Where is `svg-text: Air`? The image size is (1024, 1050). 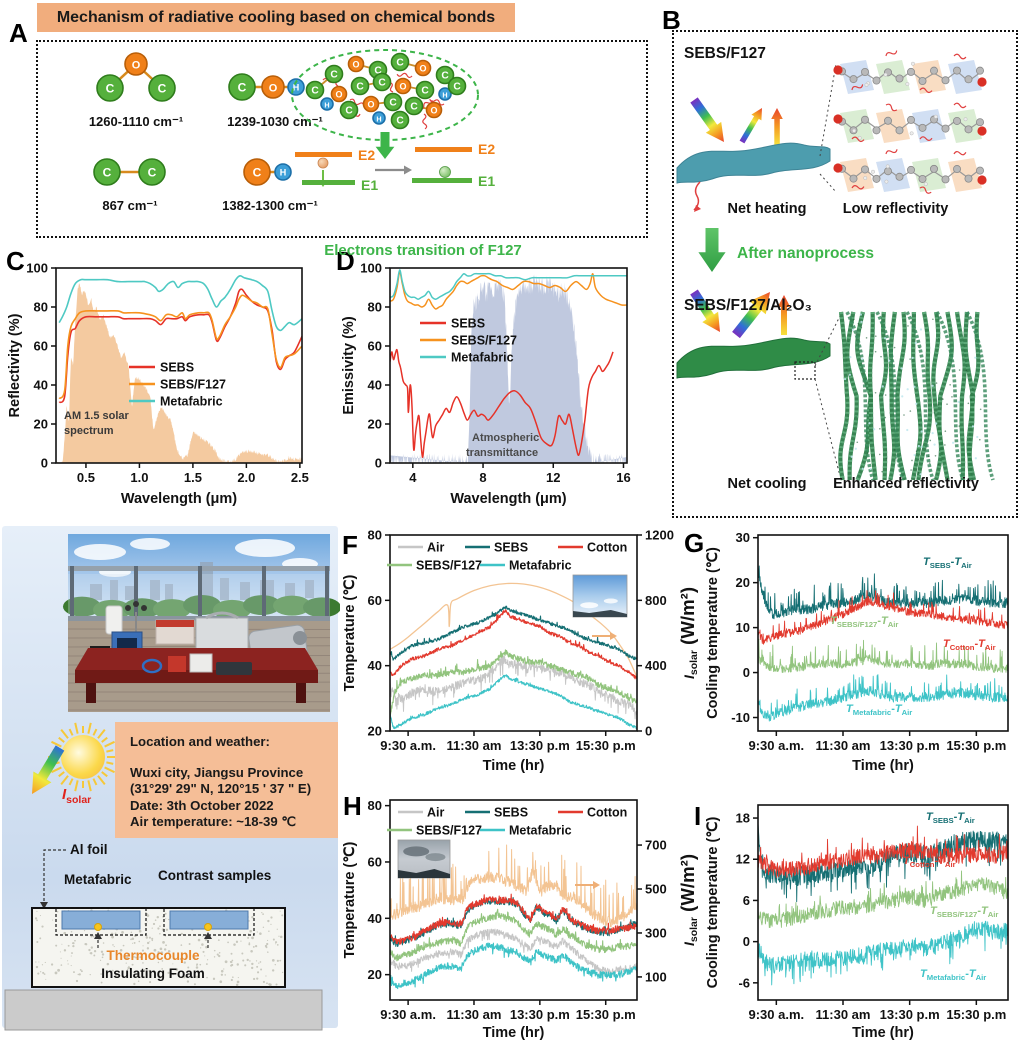
svg-text: Air is located at coordinates (436, 813).